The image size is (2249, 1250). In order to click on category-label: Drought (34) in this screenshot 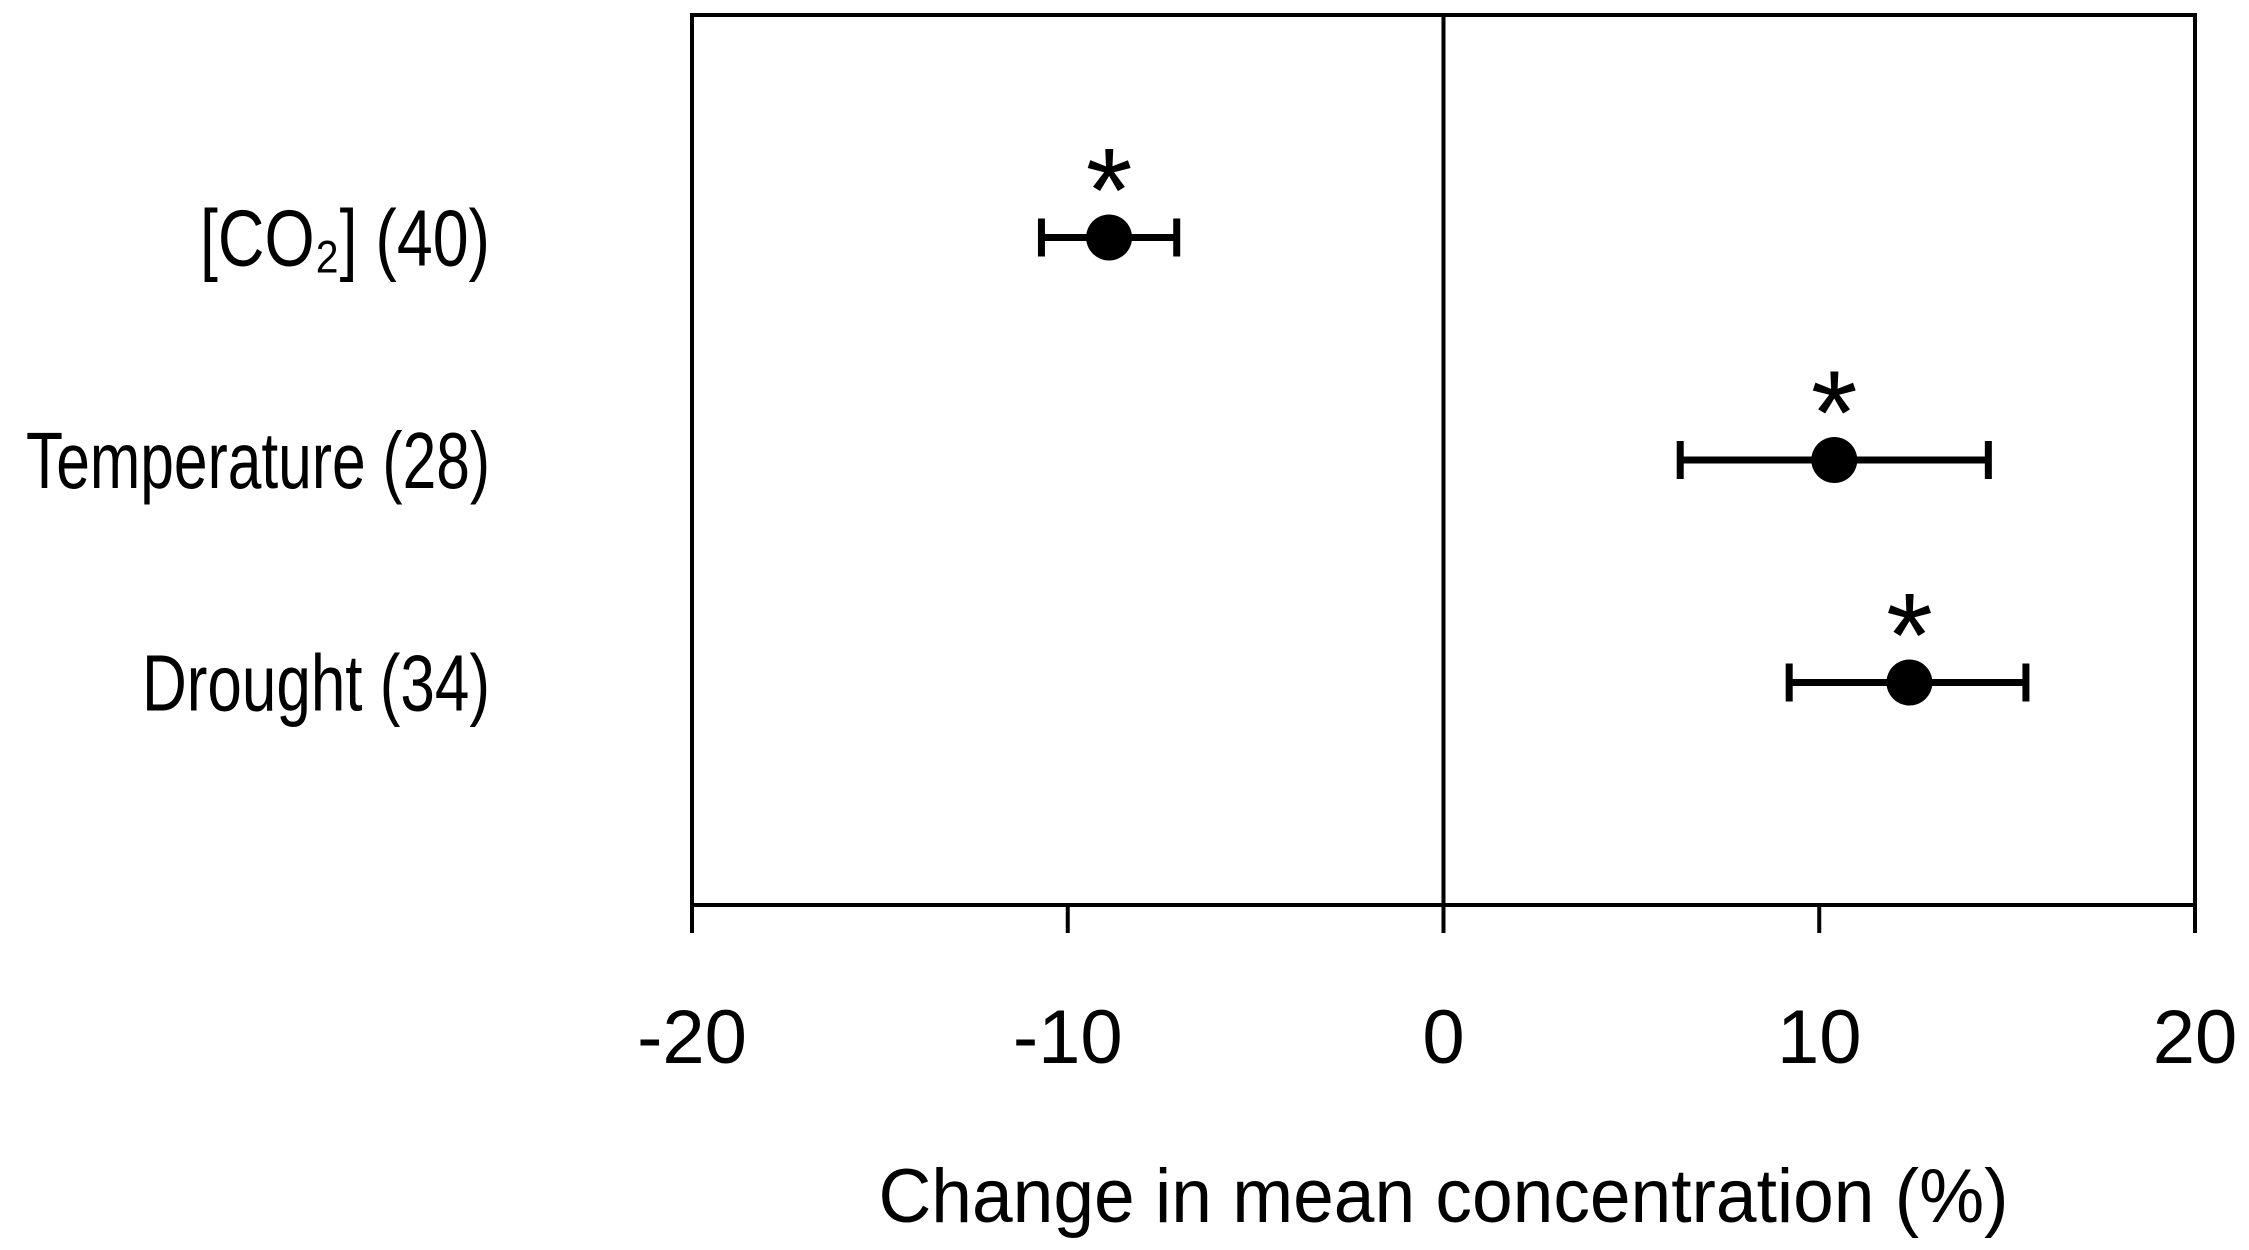, I will do `click(316, 683)`.